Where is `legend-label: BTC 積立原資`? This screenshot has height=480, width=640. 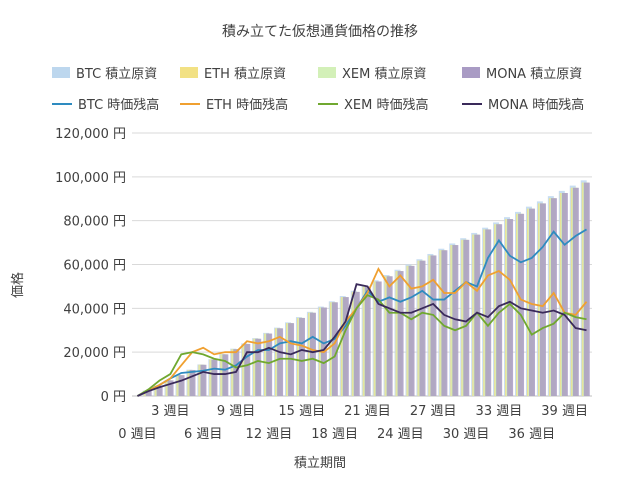
legend-label: BTC 積立原資 is located at coordinates (116, 74).